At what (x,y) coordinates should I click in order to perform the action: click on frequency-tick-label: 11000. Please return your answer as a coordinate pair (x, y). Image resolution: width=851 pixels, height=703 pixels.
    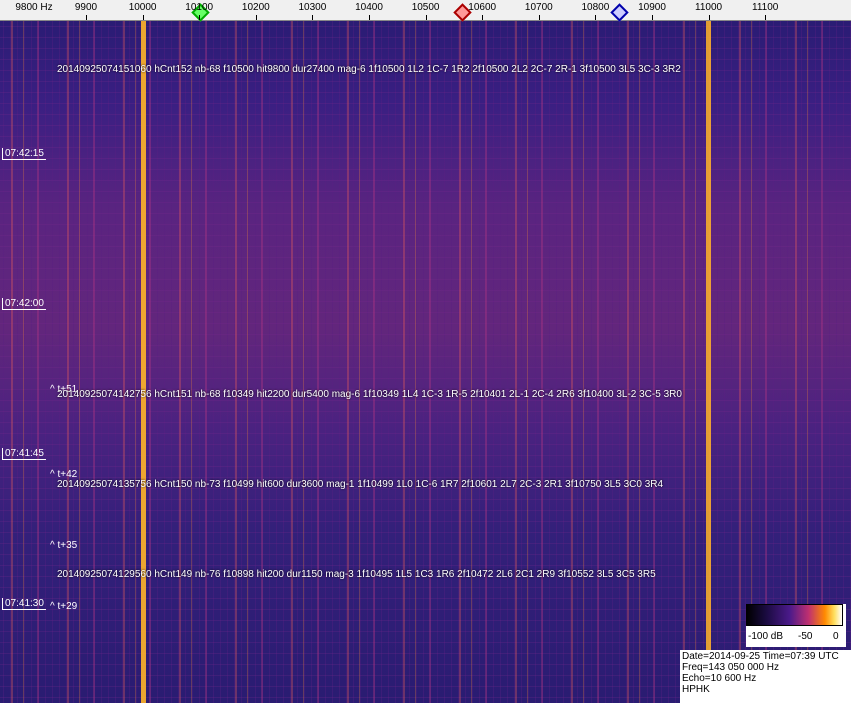
    Looking at the image, I should click on (709, 7).